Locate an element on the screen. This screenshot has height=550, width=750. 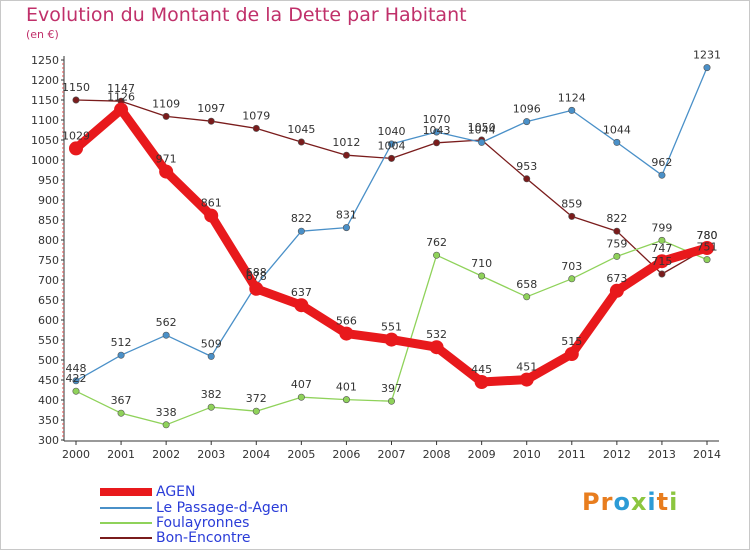
data-point-agen-2006 is located at coordinates (346, 333).